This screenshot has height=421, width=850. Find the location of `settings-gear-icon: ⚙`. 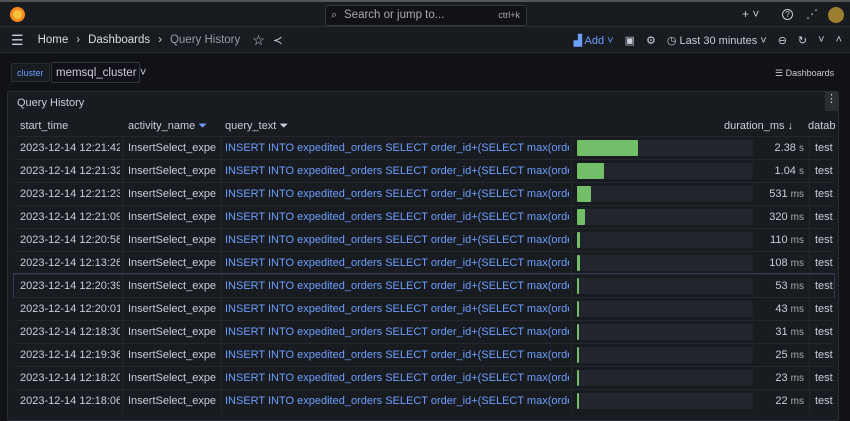

settings-gear-icon: ⚙ is located at coordinates (651, 40).